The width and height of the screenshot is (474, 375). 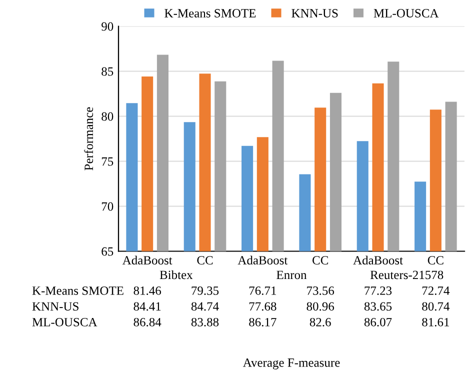 What do you see at coordinates (108, 251) in the screenshot?
I see `y-tick-label: 65` at bounding box center [108, 251].